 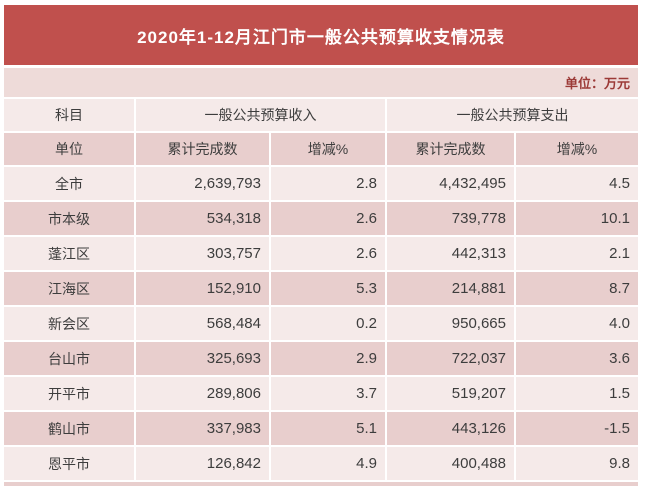 What do you see at coordinates (577, 393) in the screenshot?
I see `expenditure-change-cell: 1.5` at bounding box center [577, 393].